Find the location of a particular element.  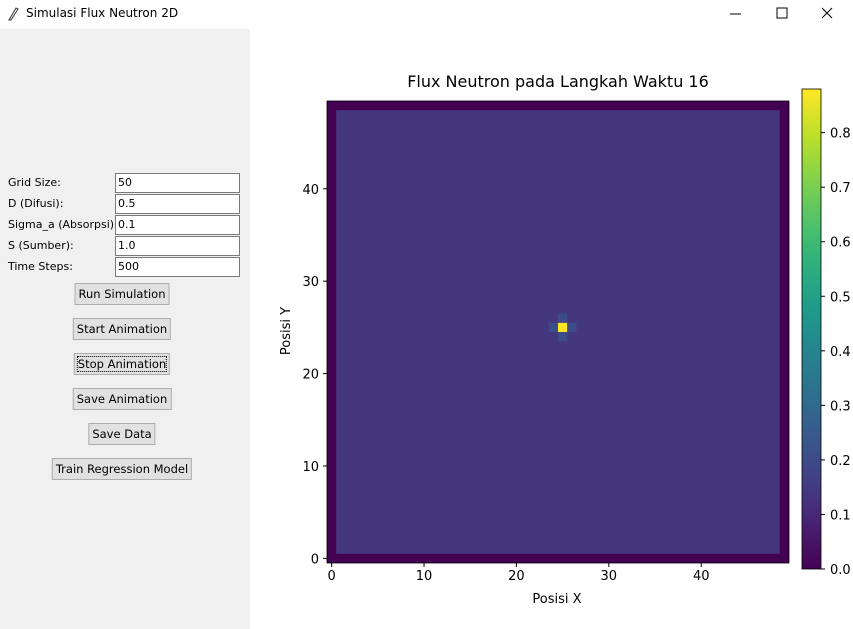

button: Save Data is located at coordinates (122, 434).